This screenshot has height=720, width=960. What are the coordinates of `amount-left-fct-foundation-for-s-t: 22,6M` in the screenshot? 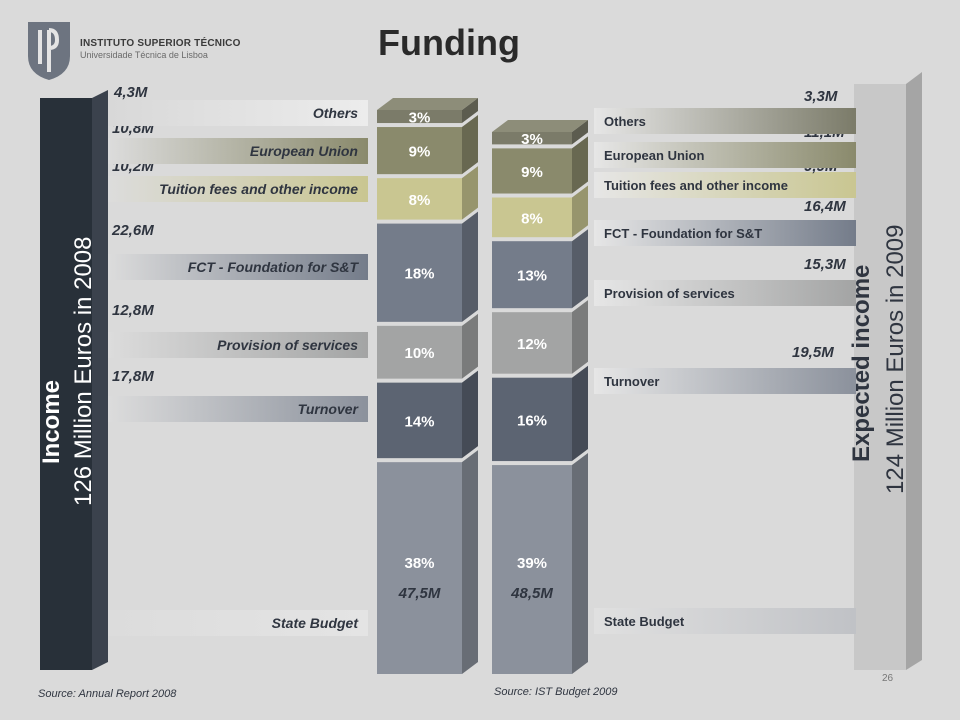 It's located at (133, 230).